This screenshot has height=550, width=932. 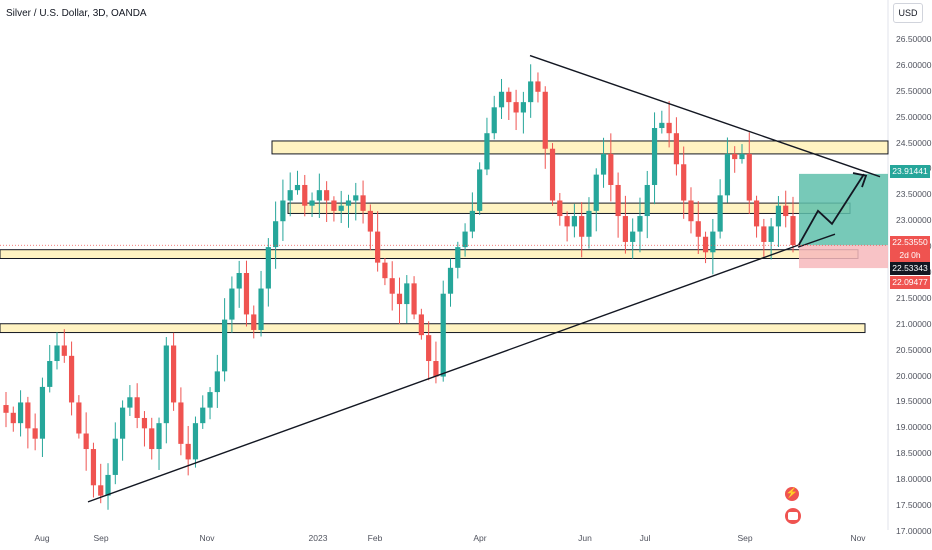 What do you see at coordinates (914, 505) in the screenshot?
I see `y-tick-label: 17.50000` at bounding box center [914, 505].